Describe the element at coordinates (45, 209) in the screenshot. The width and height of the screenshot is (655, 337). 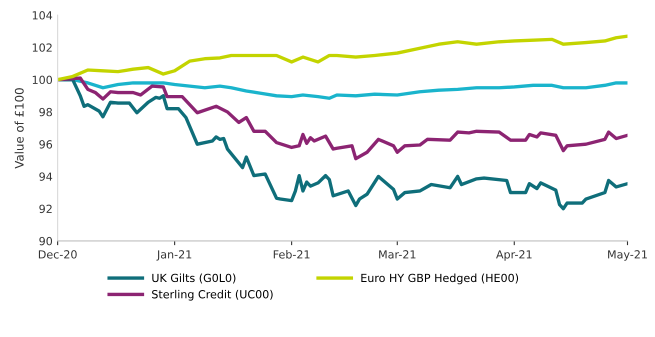
I see `y-tick-label: 92` at that location.